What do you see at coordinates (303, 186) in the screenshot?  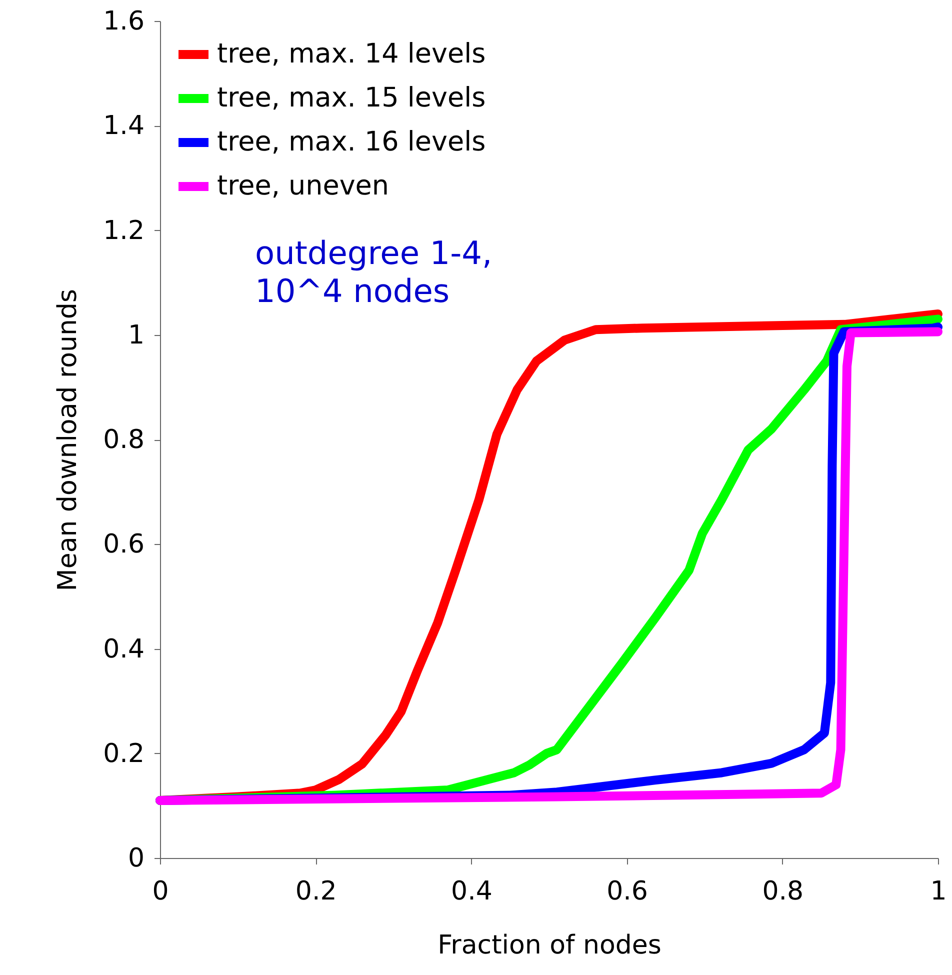 I see `legend-label: tree, uneven` at bounding box center [303, 186].